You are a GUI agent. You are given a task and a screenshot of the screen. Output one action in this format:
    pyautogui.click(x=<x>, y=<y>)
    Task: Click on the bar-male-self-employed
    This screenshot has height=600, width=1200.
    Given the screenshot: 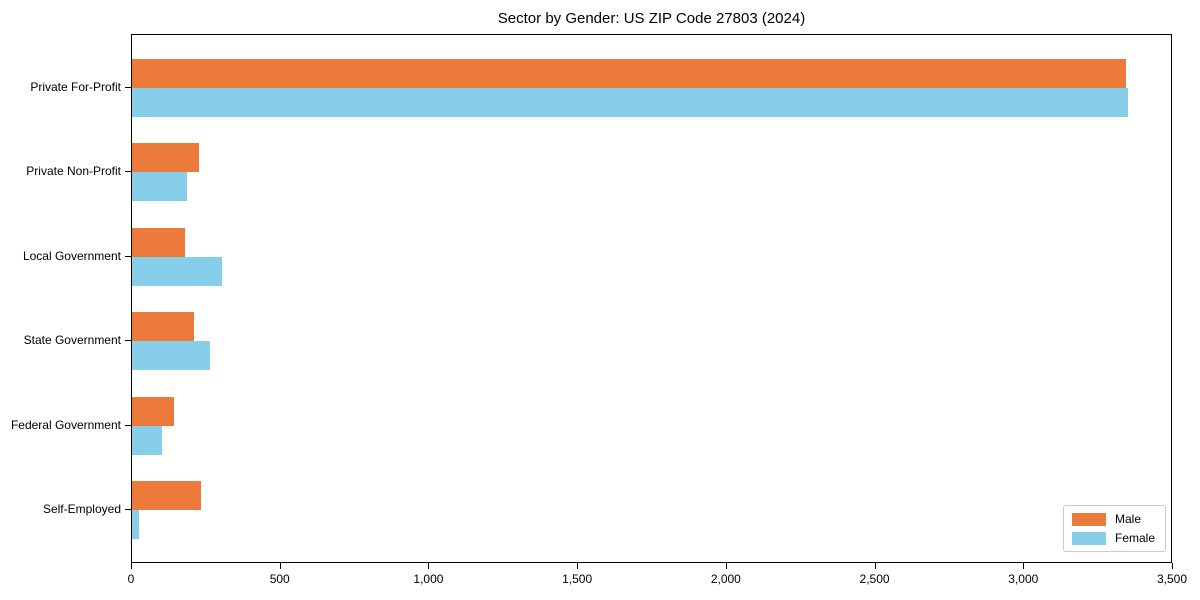 What is the action you would take?
    pyautogui.click(x=166, y=495)
    